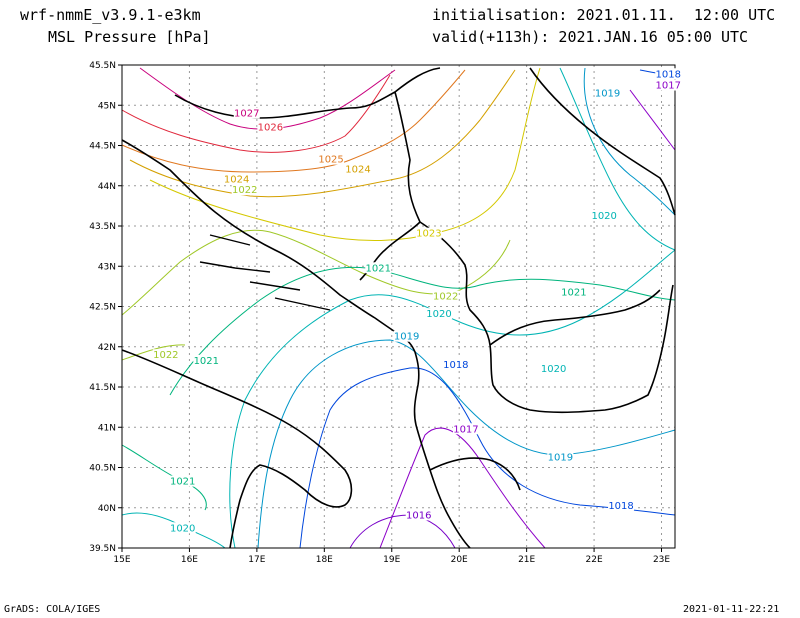 This screenshot has height=618, width=800. What do you see at coordinates (107, 428) in the screenshot?
I see `y-tick-label: 41N` at bounding box center [107, 428].